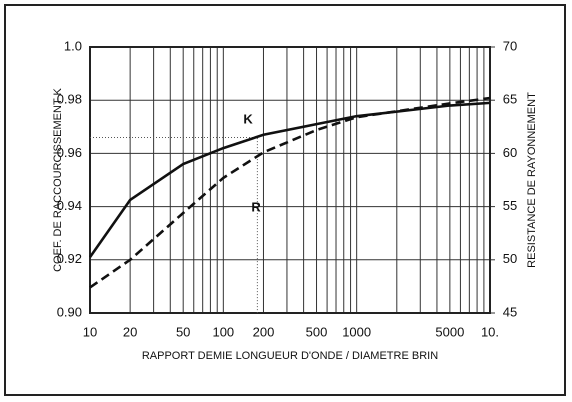 This screenshot has height=402, width=572. I want to click on y-tick-label: 0.96, so click(69, 152).